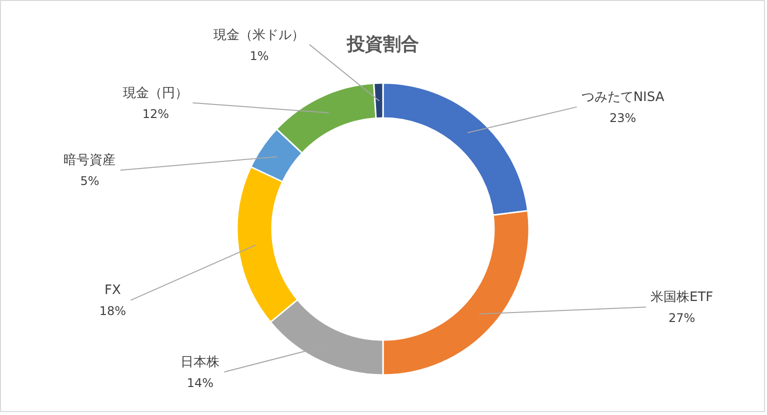 This screenshot has height=415, width=767. What do you see at coordinates (622, 98) in the screenshot?
I see `slice-label: つみたてNISA` at bounding box center [622, 98].